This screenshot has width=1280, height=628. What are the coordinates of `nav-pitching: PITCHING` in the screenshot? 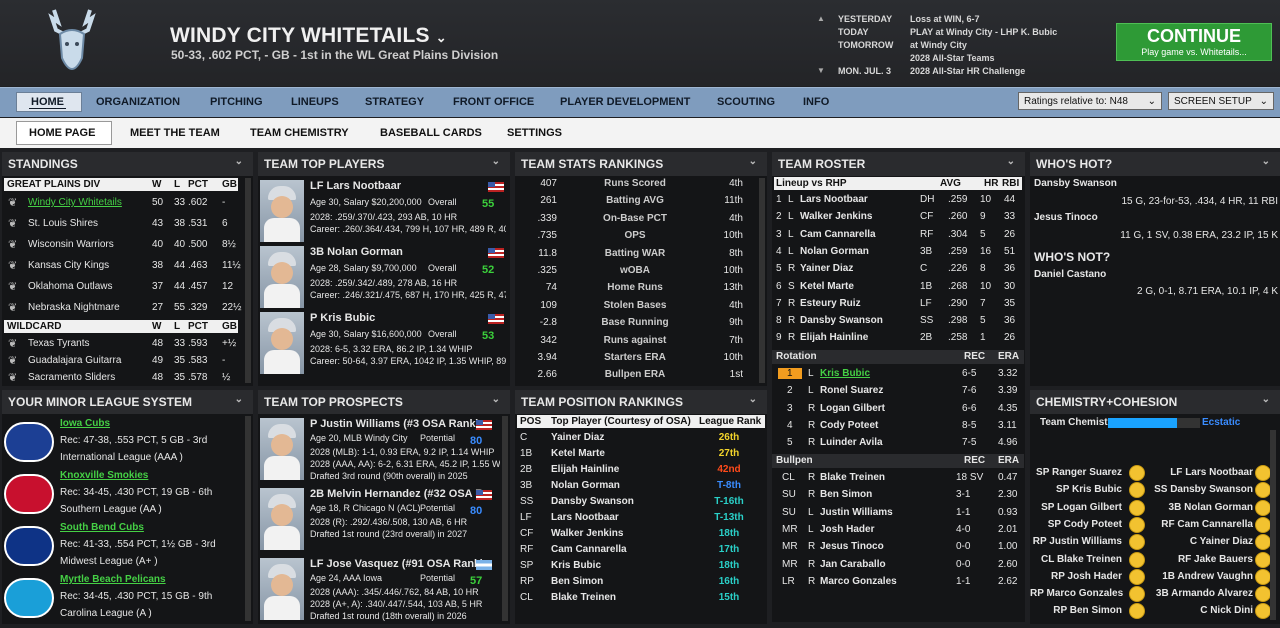 It's located at (236, 102).